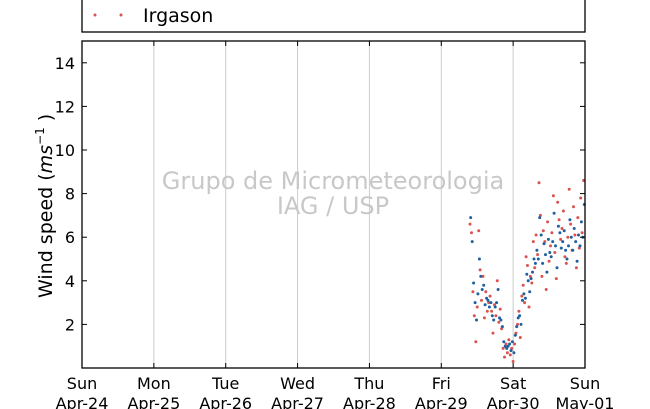 The image size is (650, 409). I want to click on x-tick-label-date: Apr-27, so click(297, 401).